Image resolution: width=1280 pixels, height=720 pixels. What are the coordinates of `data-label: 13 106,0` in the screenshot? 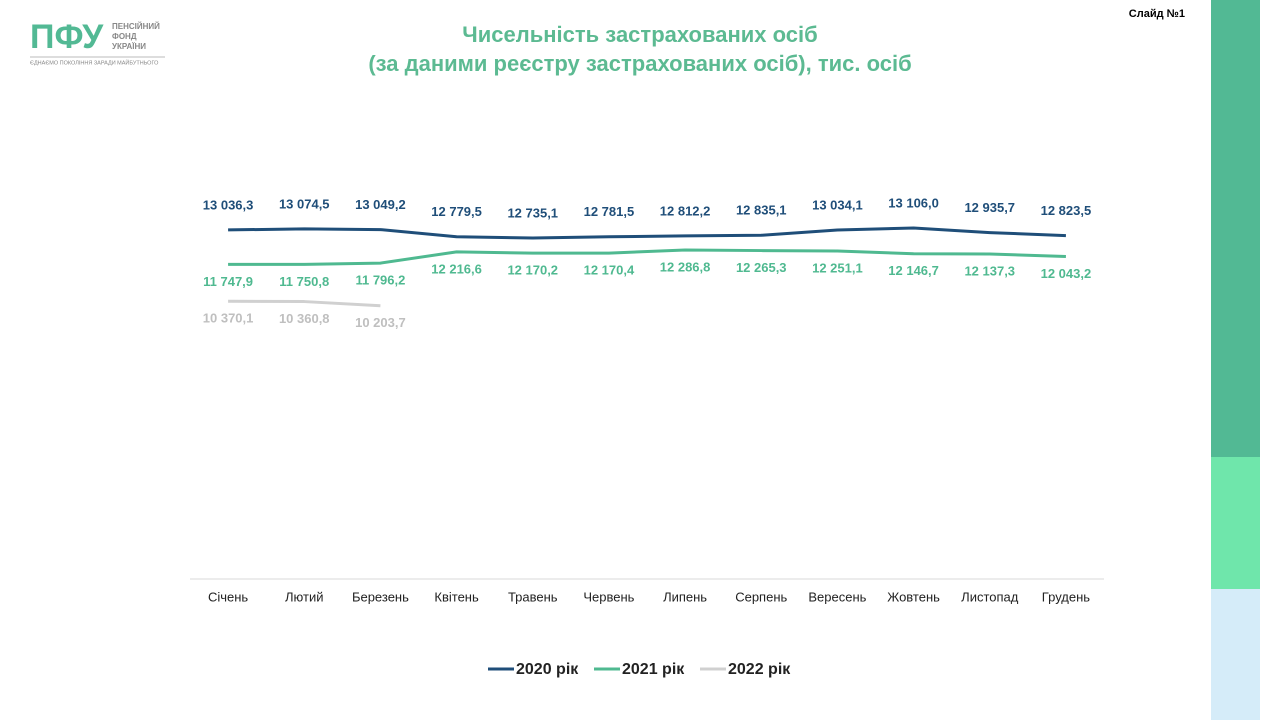 It's located at (913, 202).